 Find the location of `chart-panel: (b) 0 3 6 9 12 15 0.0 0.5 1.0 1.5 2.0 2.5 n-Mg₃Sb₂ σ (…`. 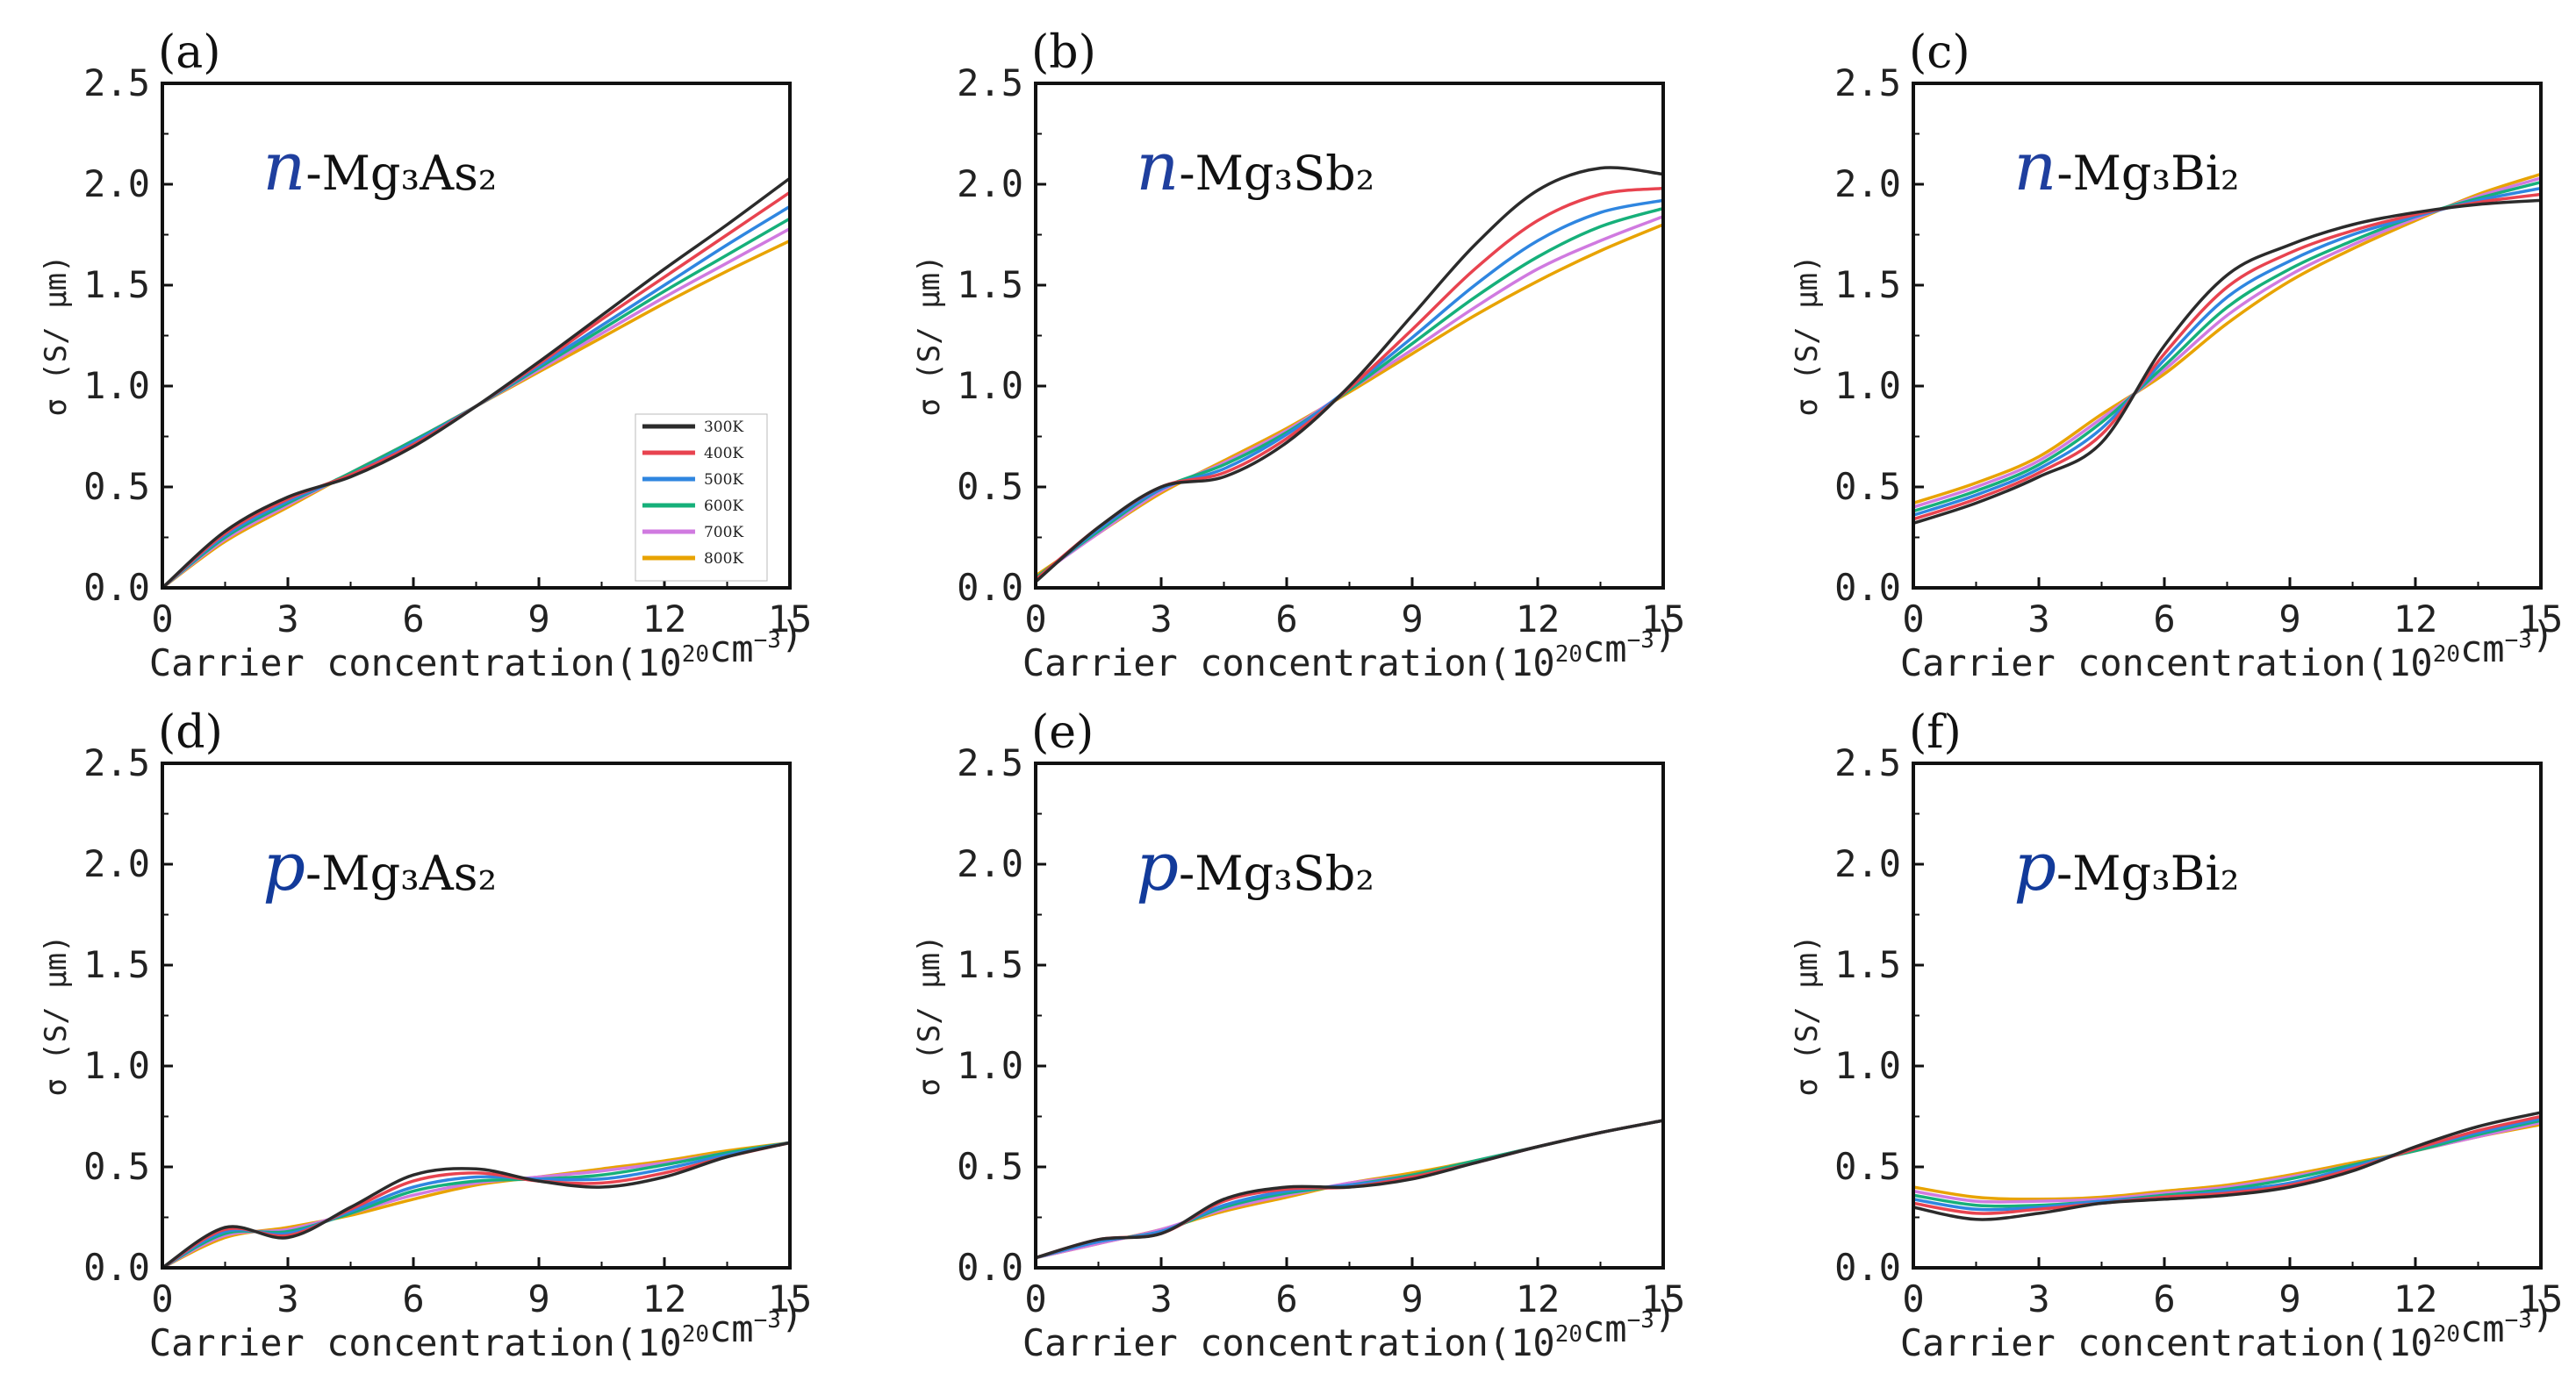

chart-panel: (b) 0 3 6 9 12 15 0.0 0.5 1.0 1.5 2.0 2.5 n-Mg₃Sb₂ σ (… is located at coordinates (1299, 355).